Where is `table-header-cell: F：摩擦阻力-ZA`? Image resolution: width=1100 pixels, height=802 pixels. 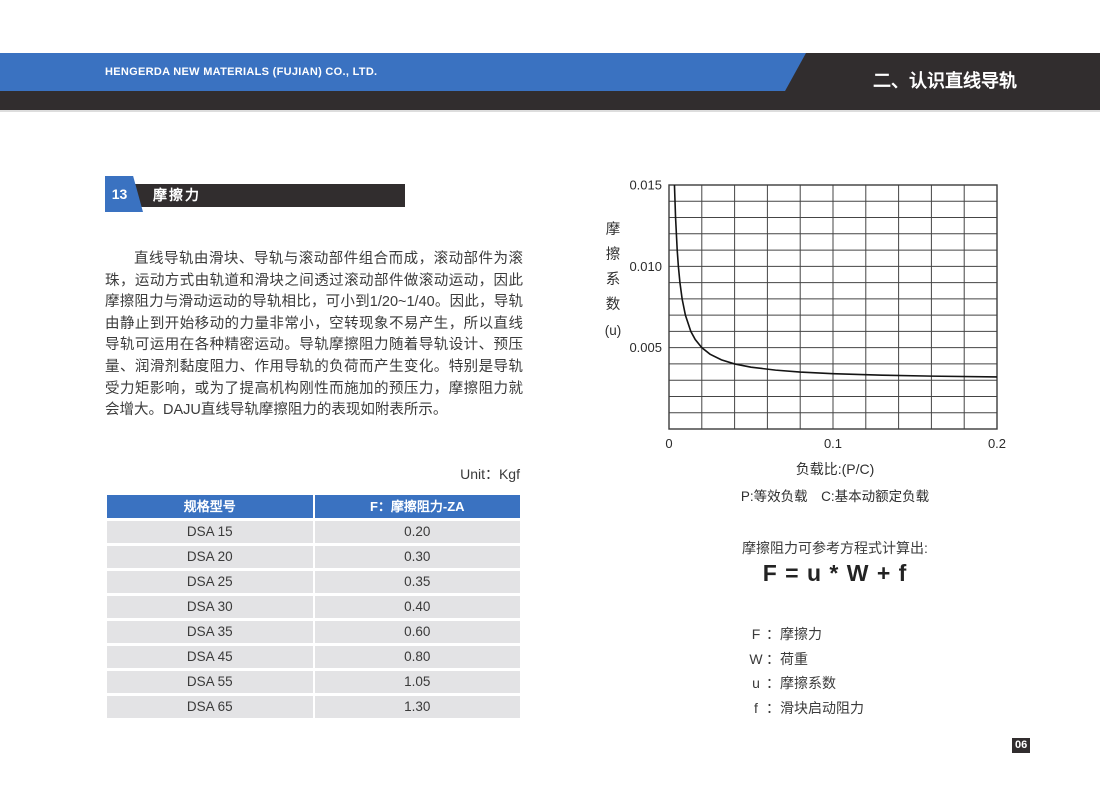
table-header-cell: F：摩擦阻力-ZA is located at coordinates (416, 506).